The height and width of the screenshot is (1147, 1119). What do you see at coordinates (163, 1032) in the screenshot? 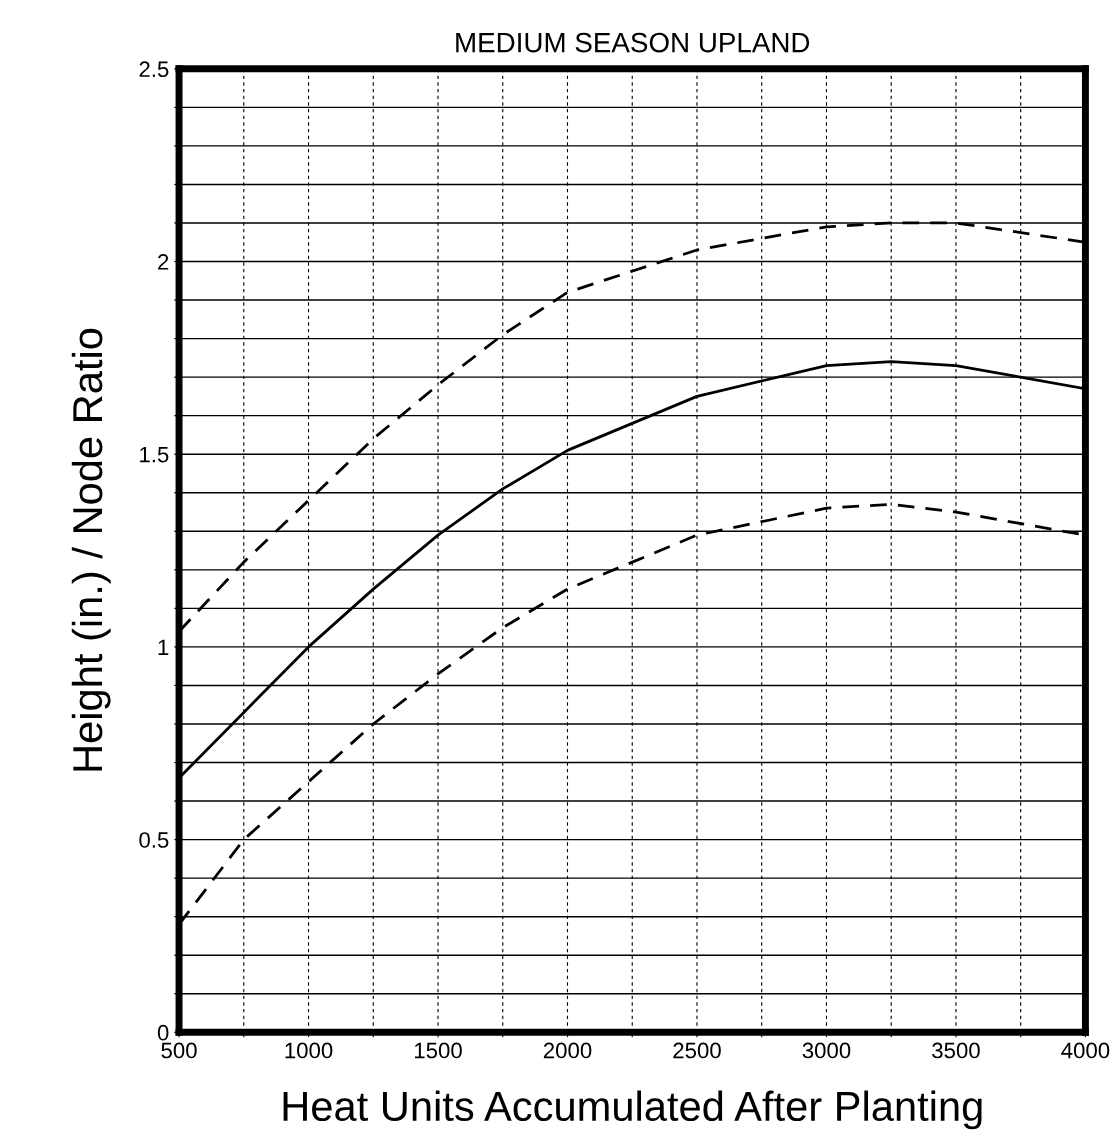
I see `y-tick-label: 0` at bounding box center [163, 1032].